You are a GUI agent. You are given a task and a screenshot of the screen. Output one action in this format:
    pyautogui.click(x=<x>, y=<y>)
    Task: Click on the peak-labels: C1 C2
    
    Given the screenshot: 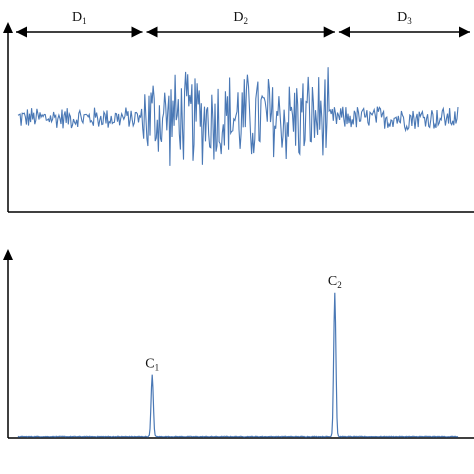 What is the action you would take?
    pyautogui.click(x=243, y=323)
    